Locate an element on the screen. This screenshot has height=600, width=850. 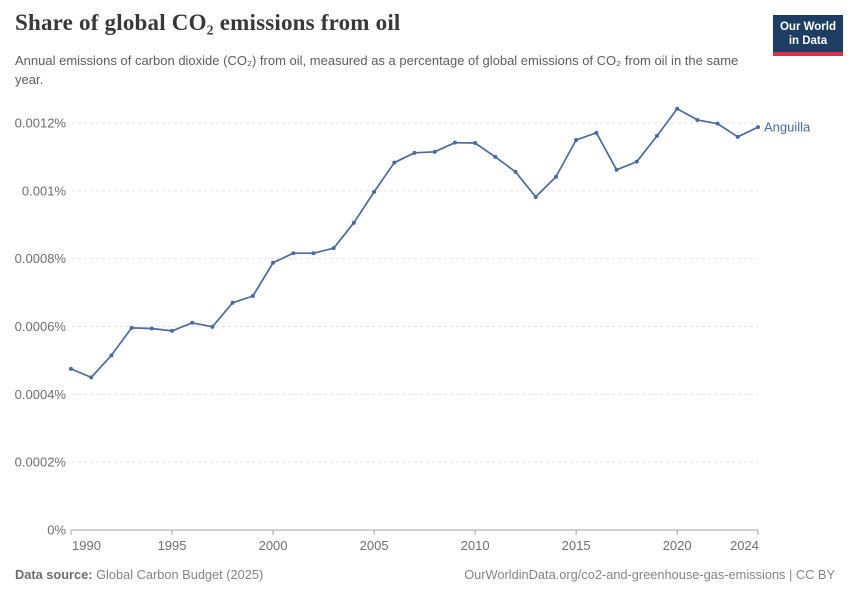
data-source-label: Data source: is located at coordinates (54, 574).